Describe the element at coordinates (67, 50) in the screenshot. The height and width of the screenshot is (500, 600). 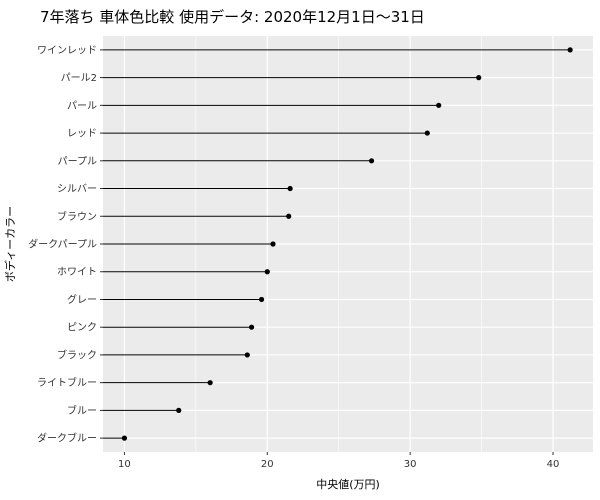
I see `y-tick-label: ワインレッド` at that location.